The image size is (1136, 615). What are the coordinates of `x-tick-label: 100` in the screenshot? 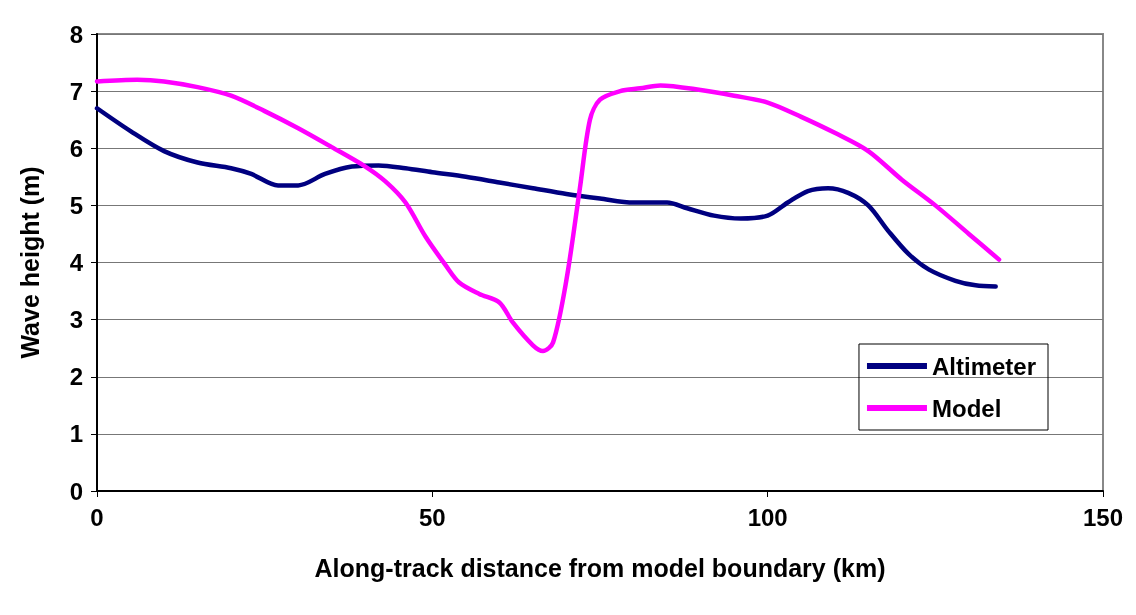 It's located at (767, 517).